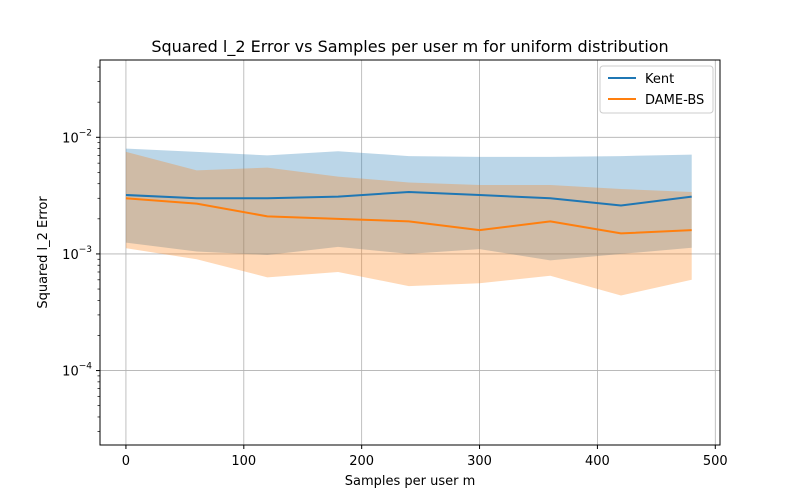 The width and height of the screenshot is (800, 500). I want to click on legend-label-dame-bs: DAME-BS, so click(674, 100).